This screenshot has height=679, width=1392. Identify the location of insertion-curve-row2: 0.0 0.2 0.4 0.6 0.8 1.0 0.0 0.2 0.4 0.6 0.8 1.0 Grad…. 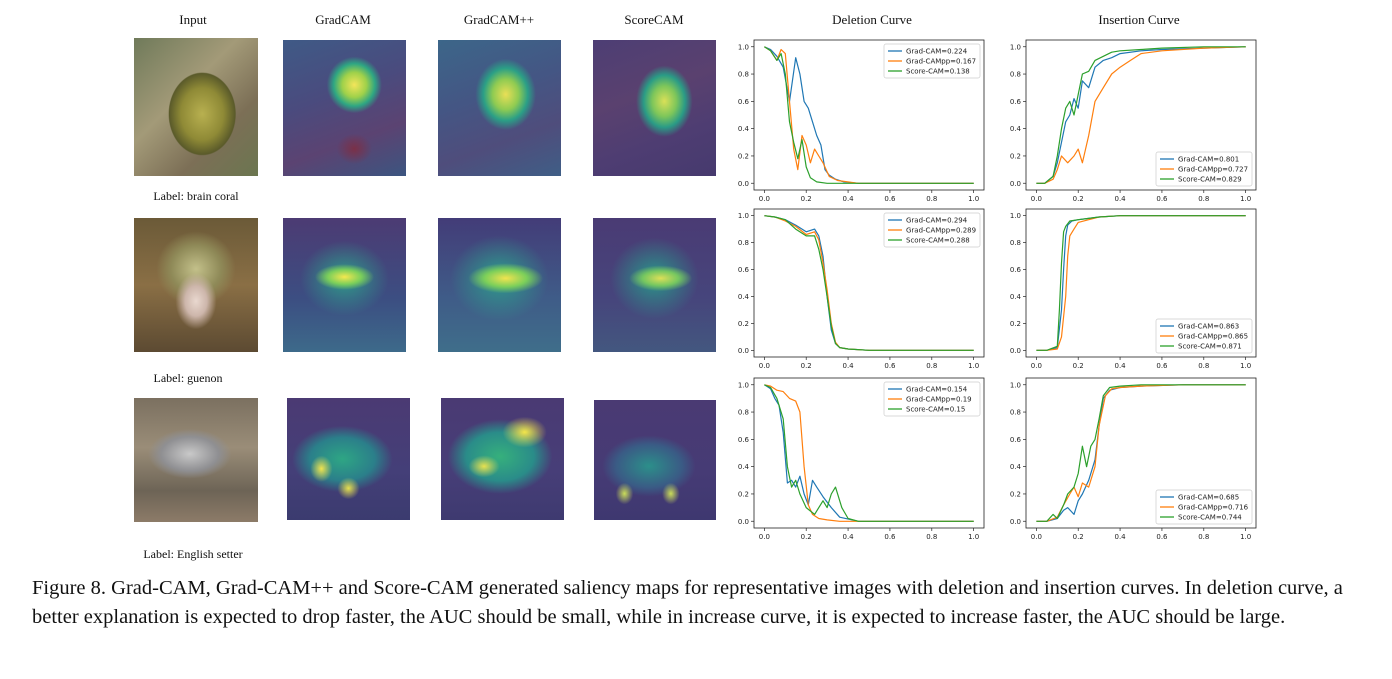
(1133, 289).